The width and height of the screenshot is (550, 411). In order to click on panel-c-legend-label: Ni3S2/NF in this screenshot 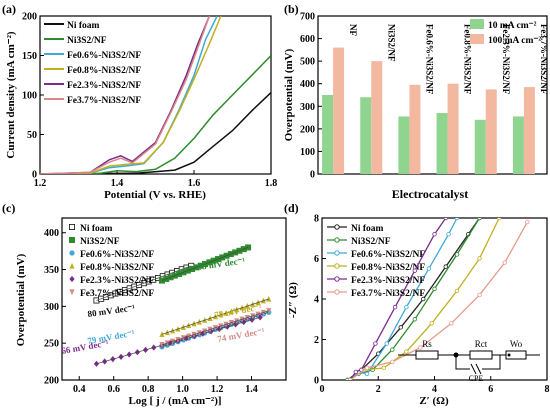, I will do `click(100, 242)`.